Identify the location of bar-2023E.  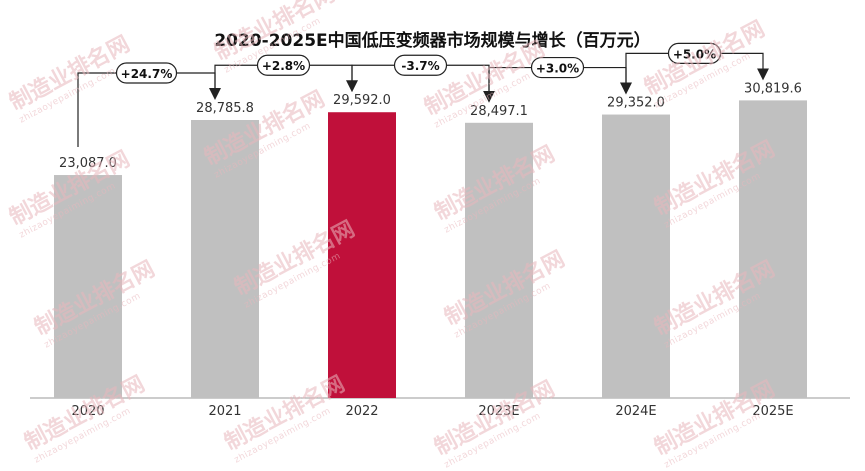
(499, 260).